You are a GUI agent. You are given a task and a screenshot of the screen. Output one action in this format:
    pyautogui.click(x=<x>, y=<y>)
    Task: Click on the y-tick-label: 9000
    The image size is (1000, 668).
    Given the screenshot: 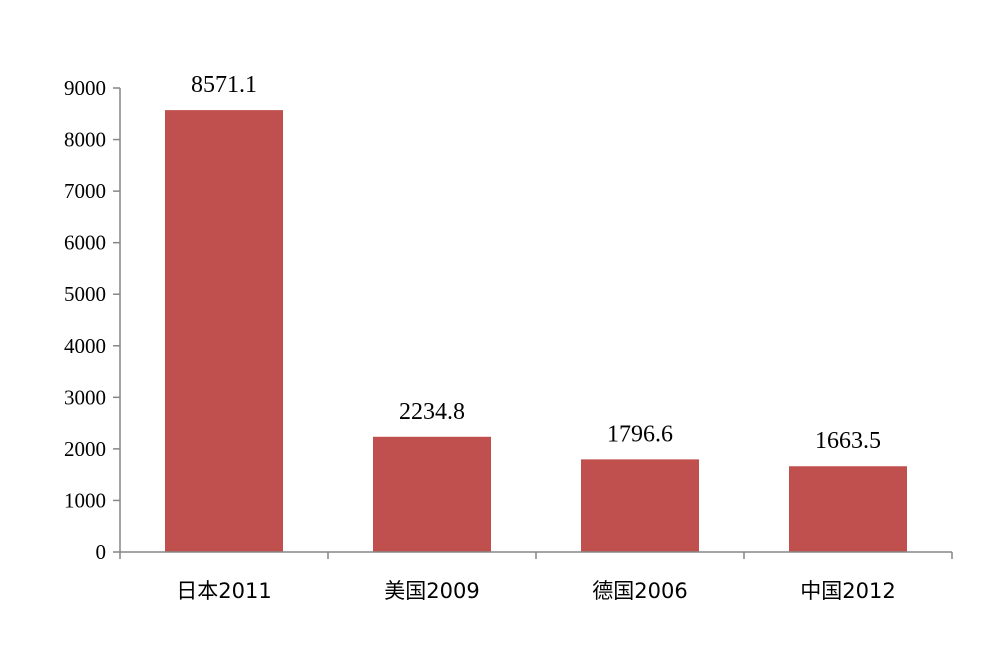 What is the action you would take?
    pyautogui.click(x=85, y=88)
    